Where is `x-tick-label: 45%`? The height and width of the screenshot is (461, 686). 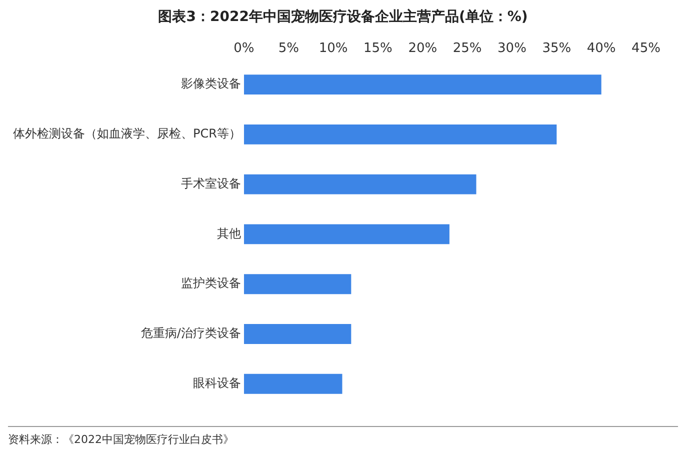 x-tick-label: 45% is located at coordinates (646, 48).